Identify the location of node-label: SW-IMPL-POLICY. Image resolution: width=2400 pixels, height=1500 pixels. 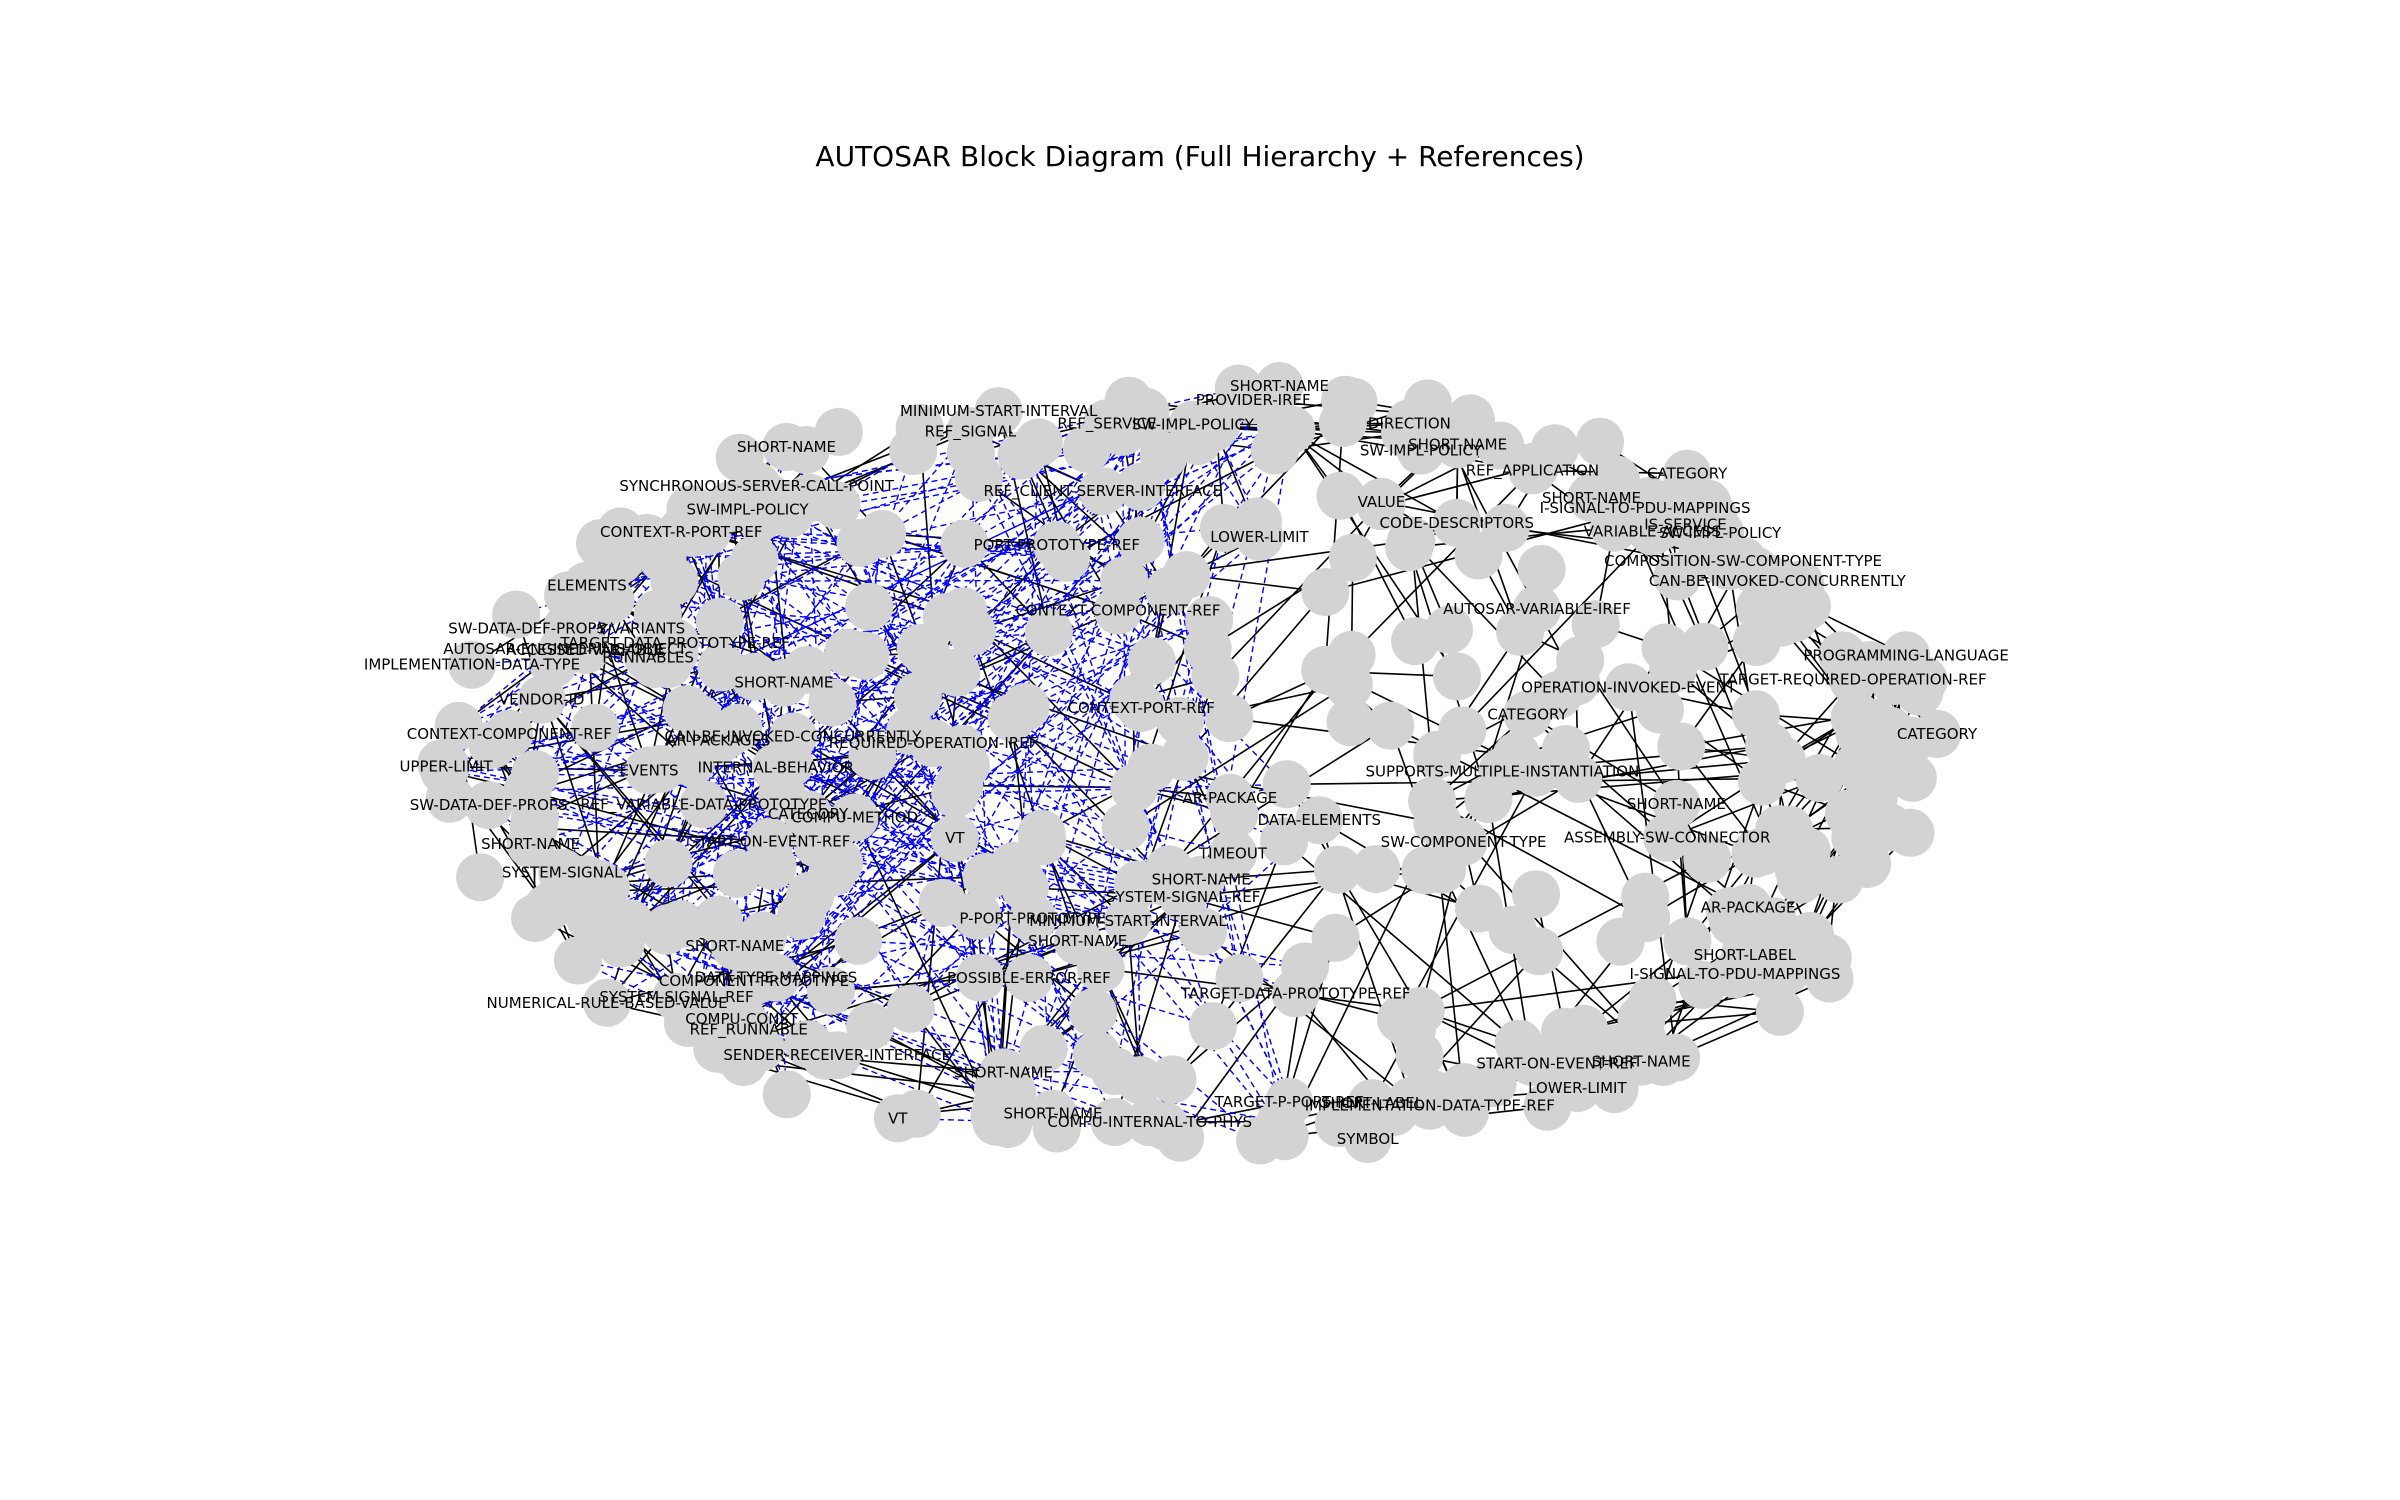
(1193, 425).